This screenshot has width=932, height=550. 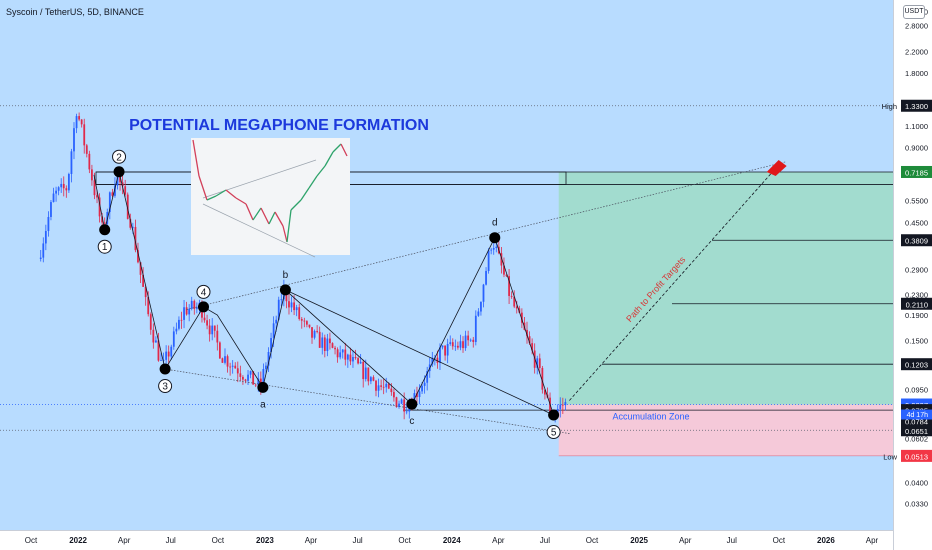 I want to click on symbol-title: Syscoin / TetherUS, 5D, BINANCE, so click(x=75, y=12).